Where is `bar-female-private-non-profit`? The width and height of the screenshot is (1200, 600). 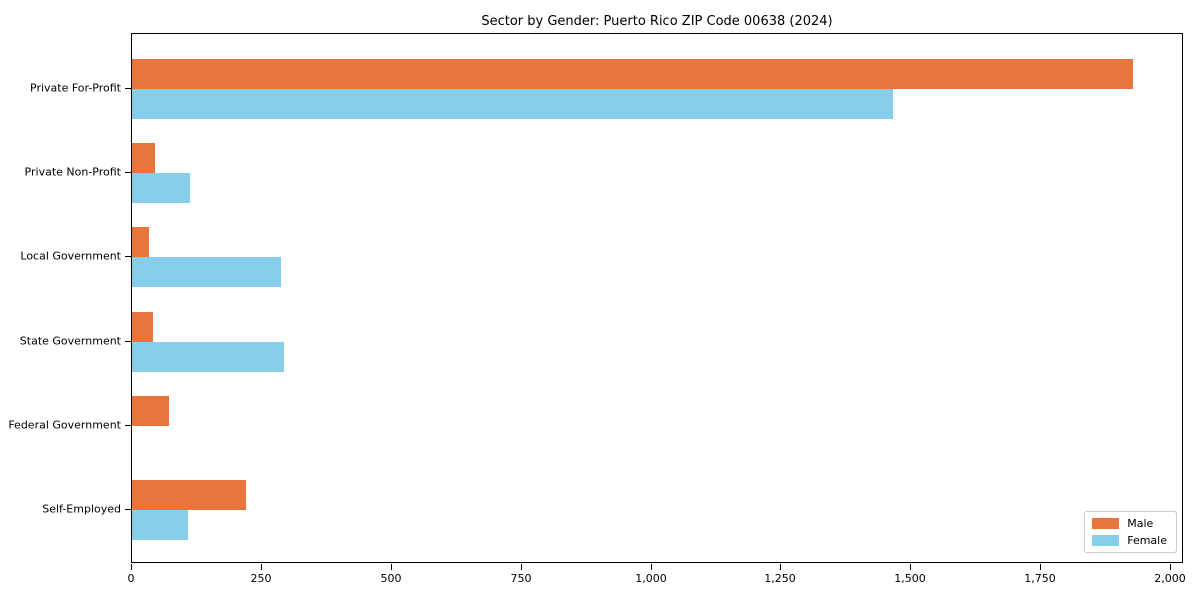 bar-female-private-non-profit is located at coordinates (161, 188).